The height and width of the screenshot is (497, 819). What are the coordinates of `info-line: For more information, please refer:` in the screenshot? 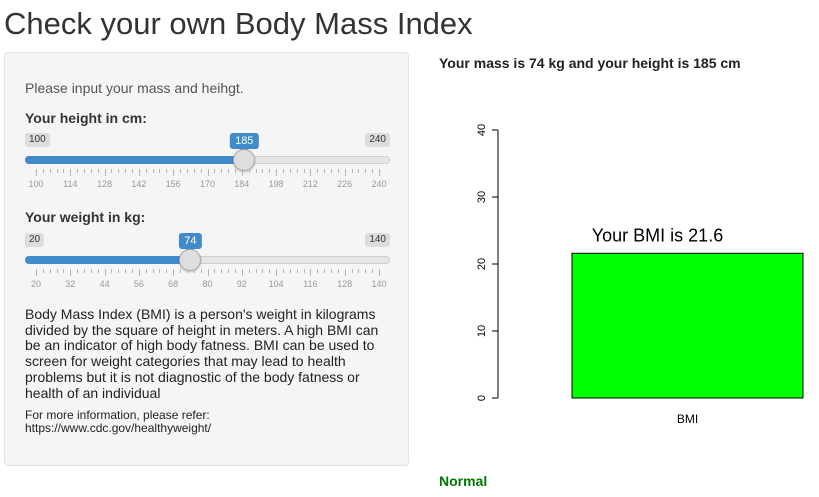 It's located at (117, 415).